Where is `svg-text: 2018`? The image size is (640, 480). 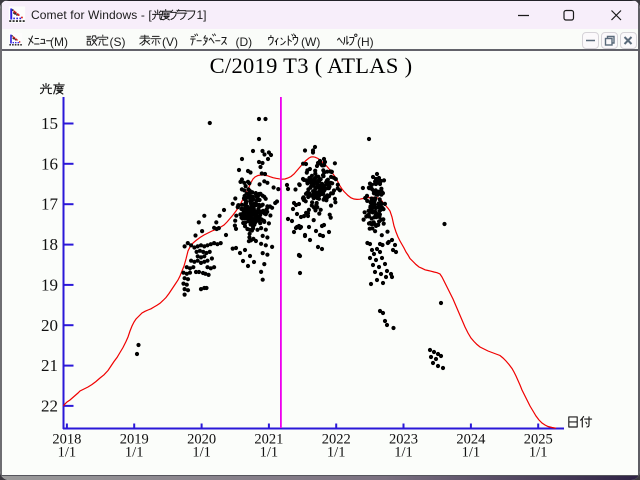 svg-text: 2018 is located at coordinates (66, 440).